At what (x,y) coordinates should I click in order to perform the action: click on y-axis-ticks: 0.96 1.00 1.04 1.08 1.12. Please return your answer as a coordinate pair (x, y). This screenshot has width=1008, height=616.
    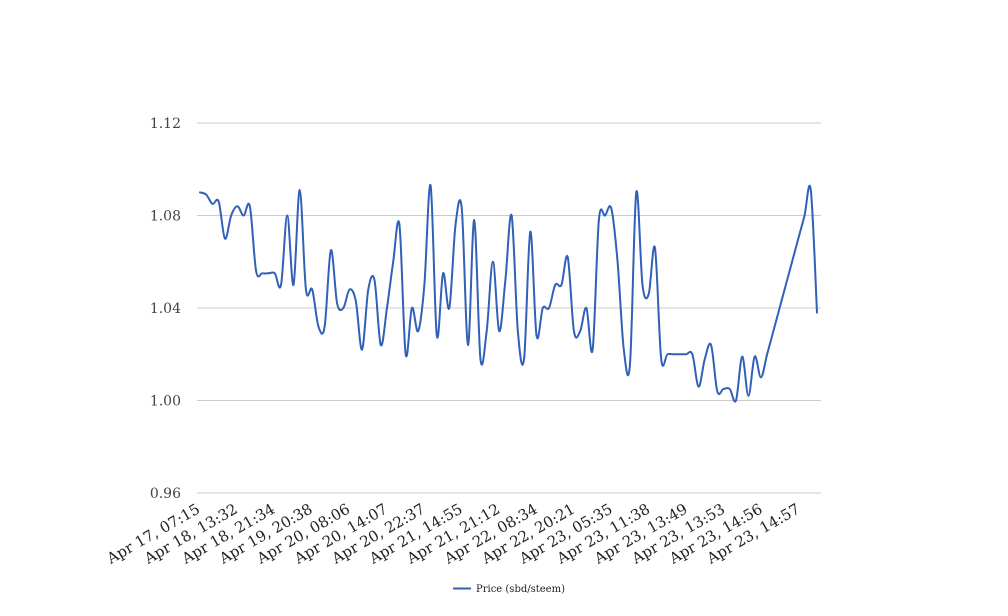
    Looking at the image, I should click on (165, 309).